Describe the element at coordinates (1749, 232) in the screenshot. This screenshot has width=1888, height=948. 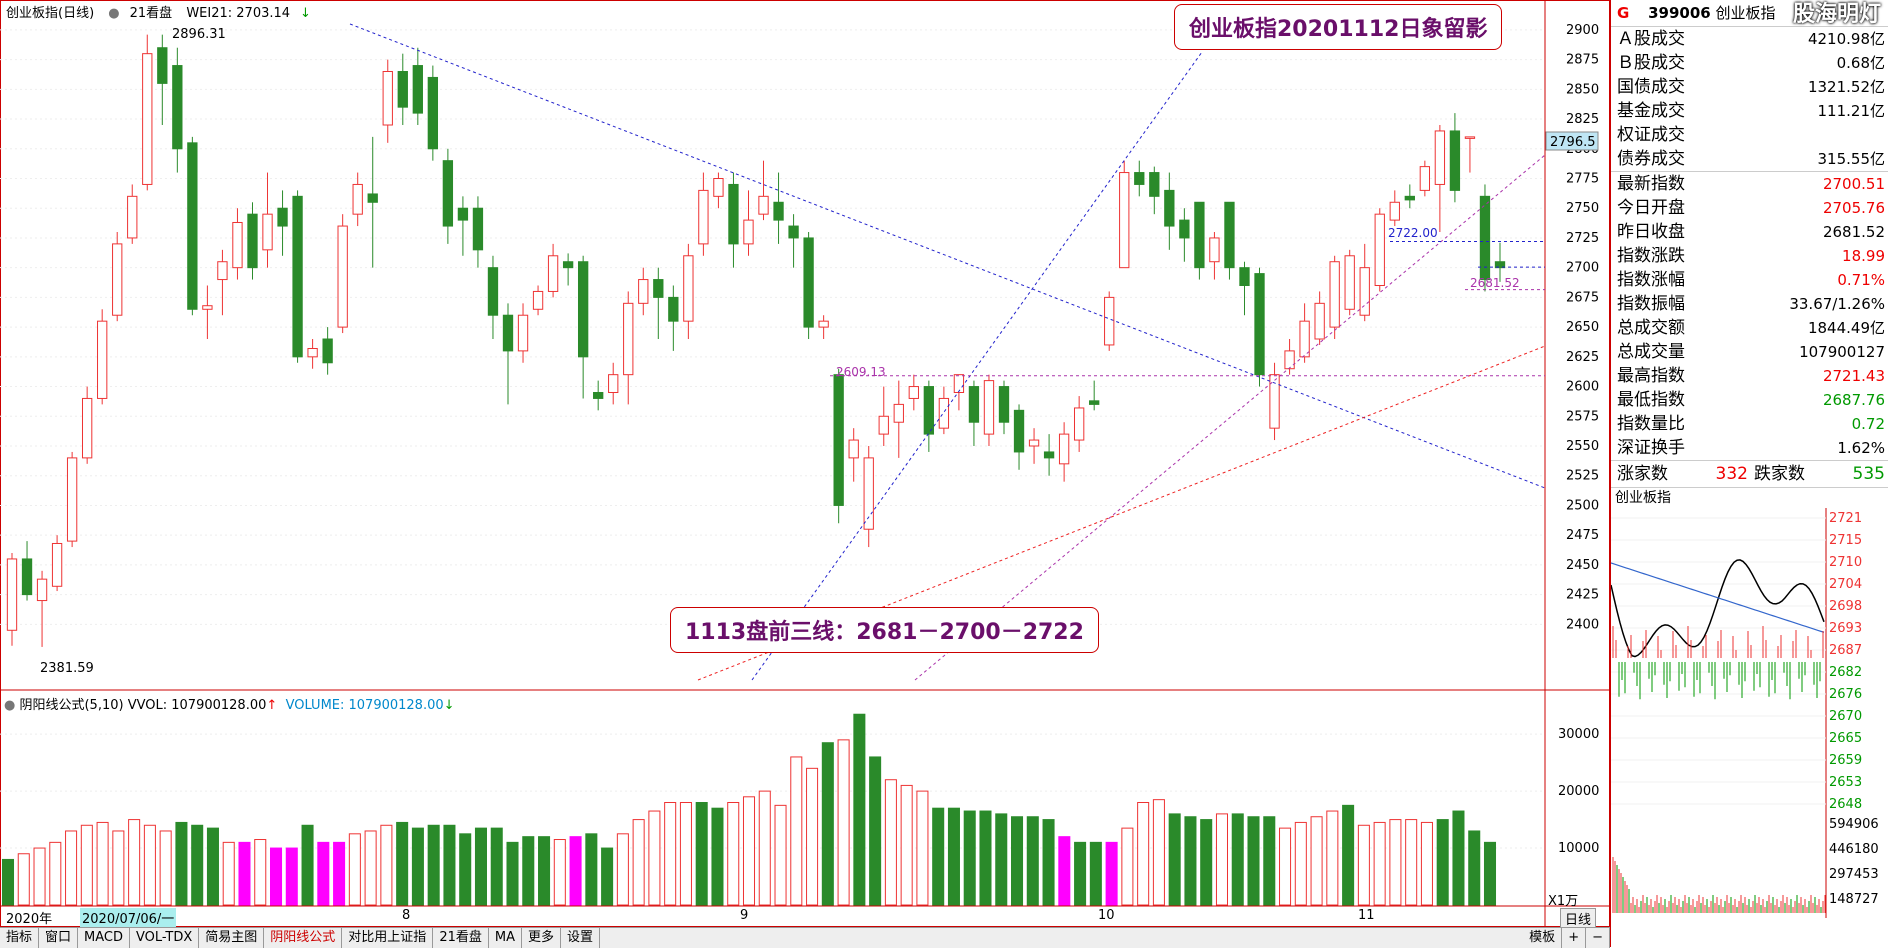
I see `stat-row: 昨日收盘 2681.52` at that location.